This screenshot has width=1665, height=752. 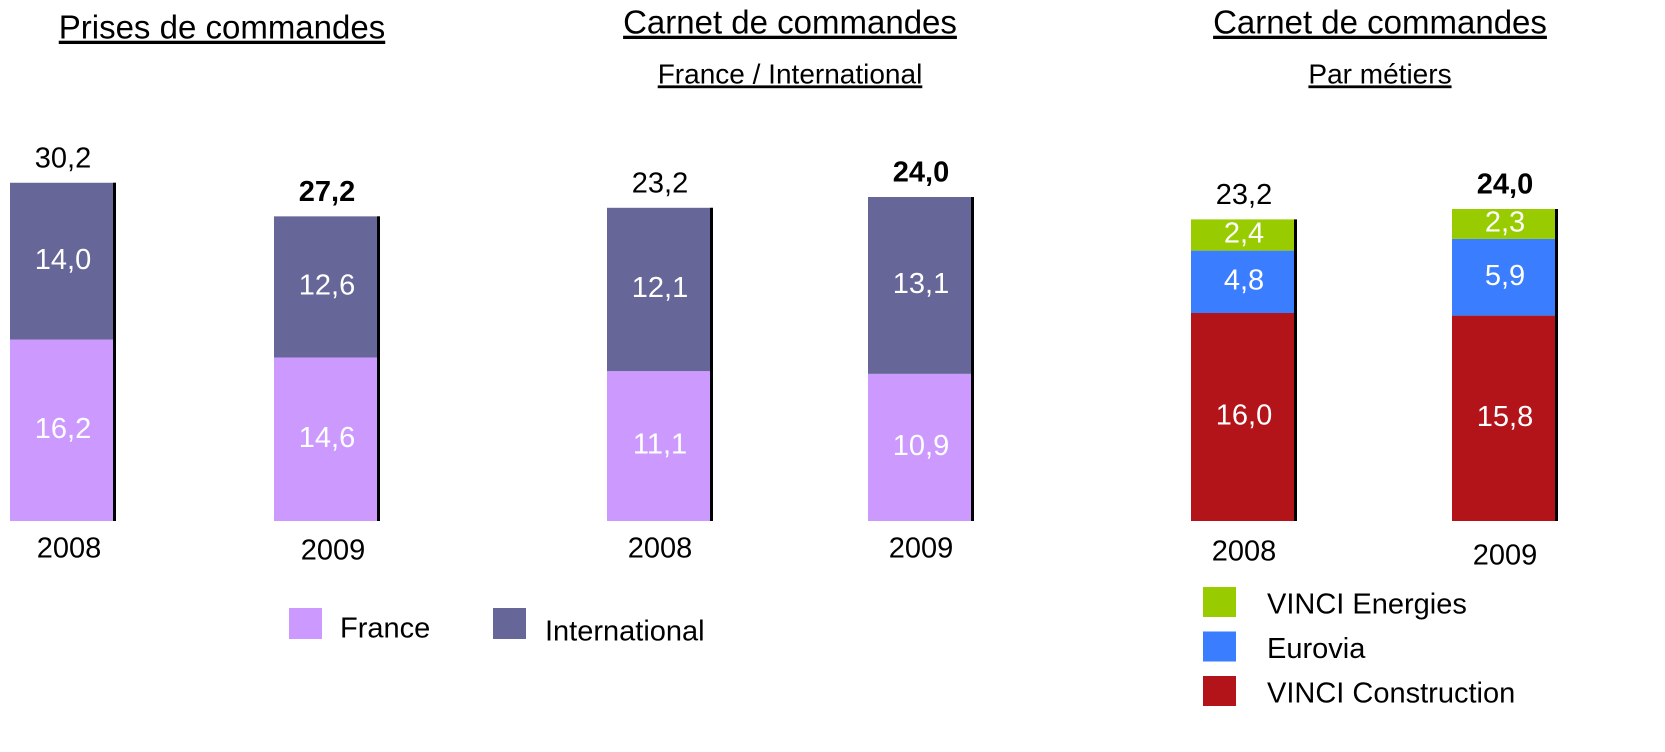 I want to click on chart-title: Prises de commandes, so click(x=222, y=27).